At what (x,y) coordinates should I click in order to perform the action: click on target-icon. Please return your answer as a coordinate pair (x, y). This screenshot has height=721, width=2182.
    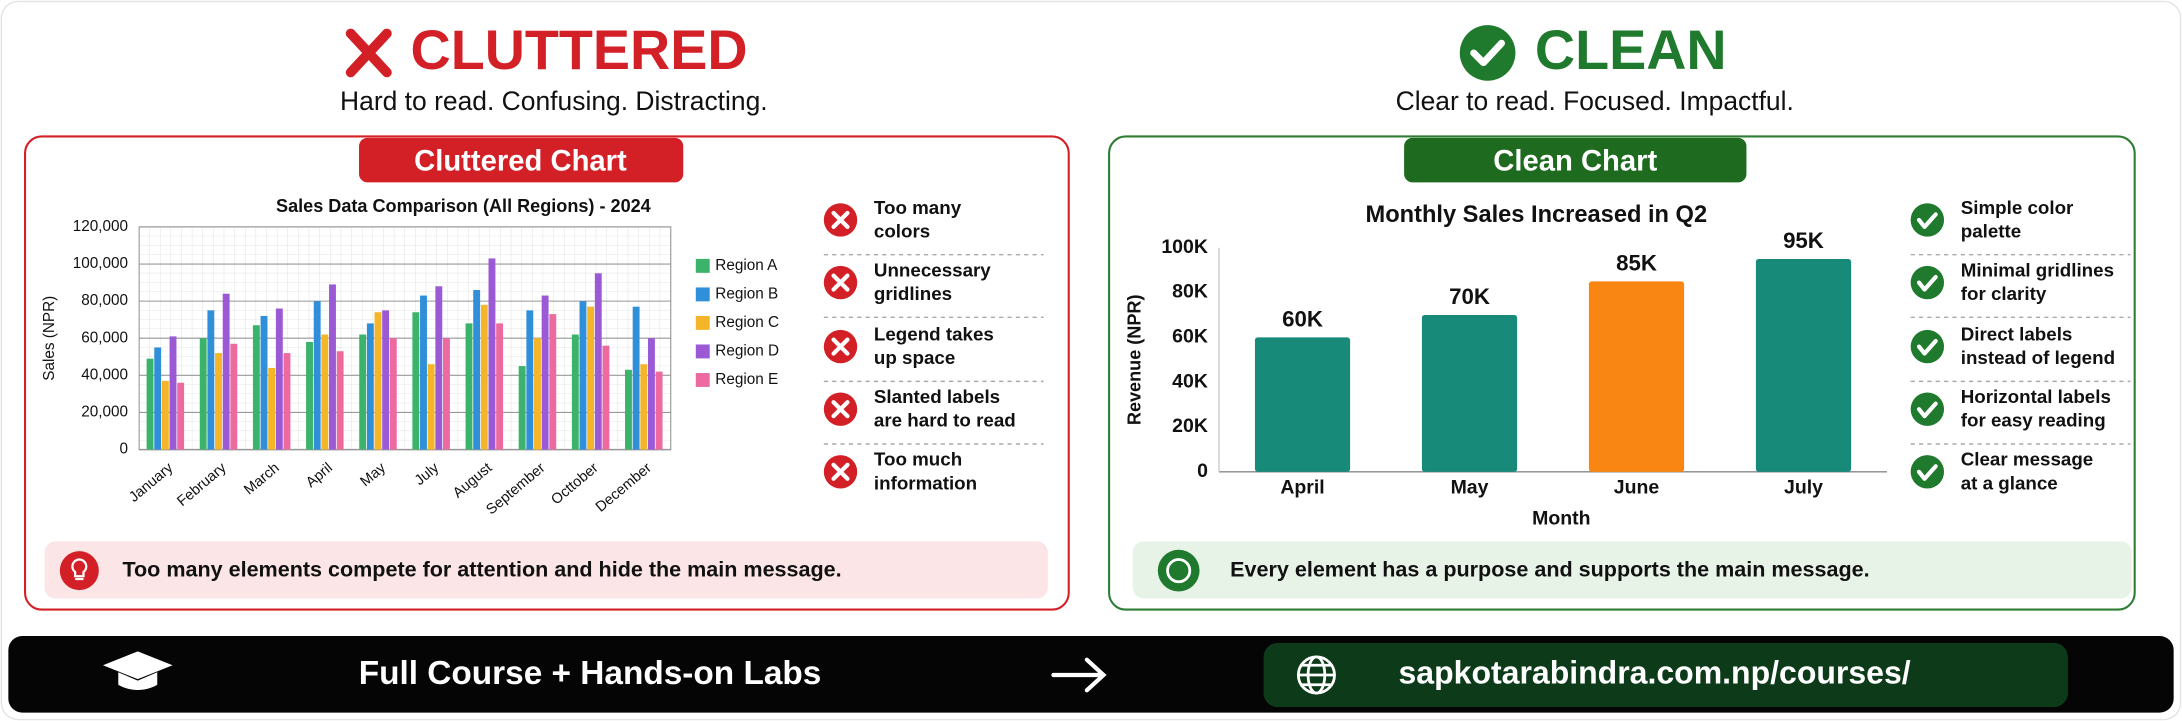
    Looking at the image, I should click on (1178, 570).